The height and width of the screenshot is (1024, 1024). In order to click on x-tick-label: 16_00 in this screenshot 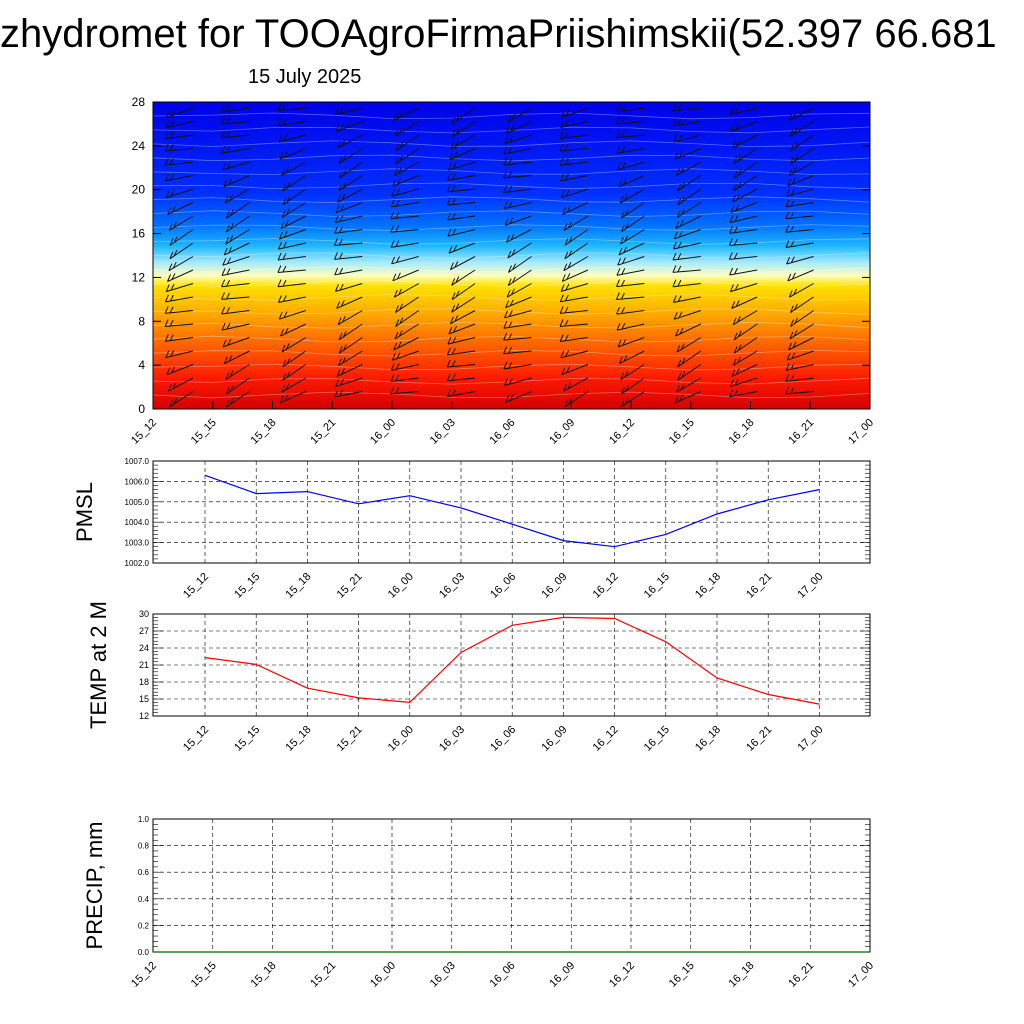, I will do `click(383, 975)`.